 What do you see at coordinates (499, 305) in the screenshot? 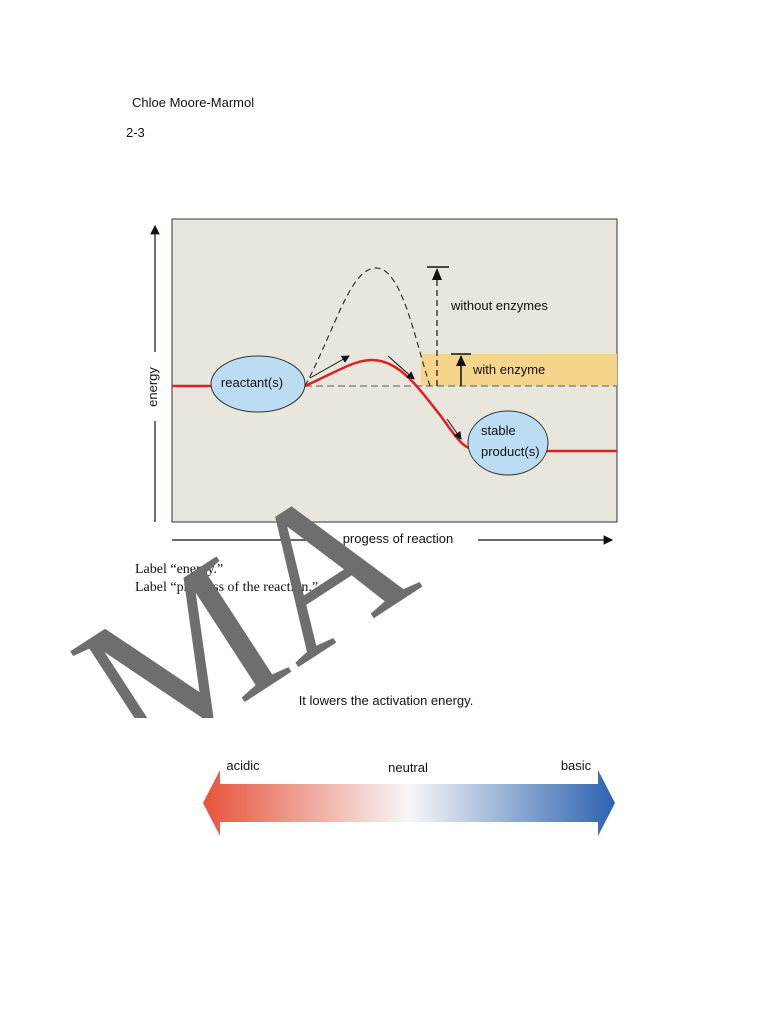
I see `without-enzymes-label: without enzymes` at bounding box center [499, 305].